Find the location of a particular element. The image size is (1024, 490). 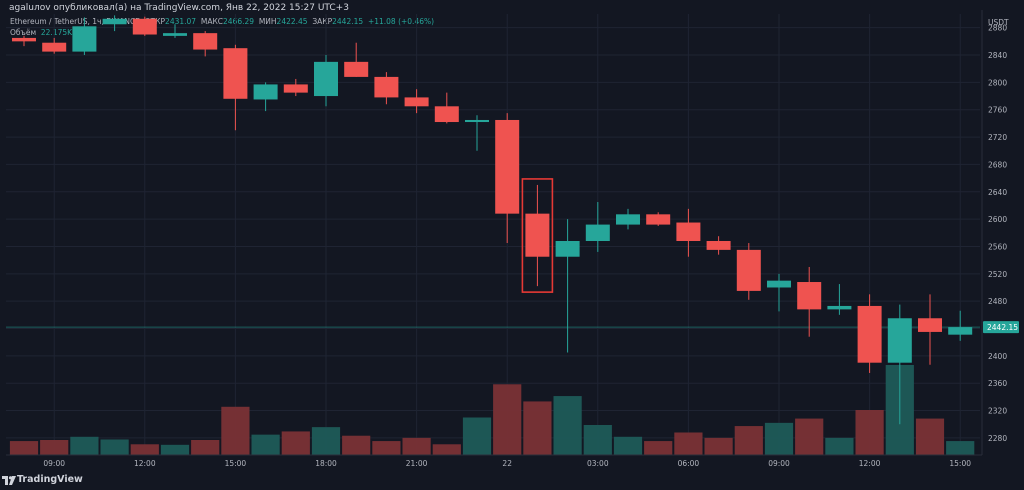

low-value: 2422.45 is located at coordinates (292, 21).